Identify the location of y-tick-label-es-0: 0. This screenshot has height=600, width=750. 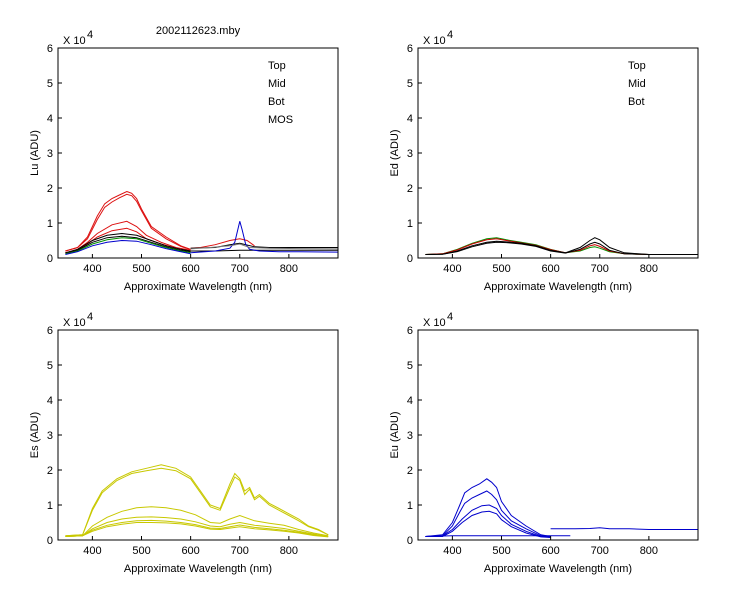
(50, 541).